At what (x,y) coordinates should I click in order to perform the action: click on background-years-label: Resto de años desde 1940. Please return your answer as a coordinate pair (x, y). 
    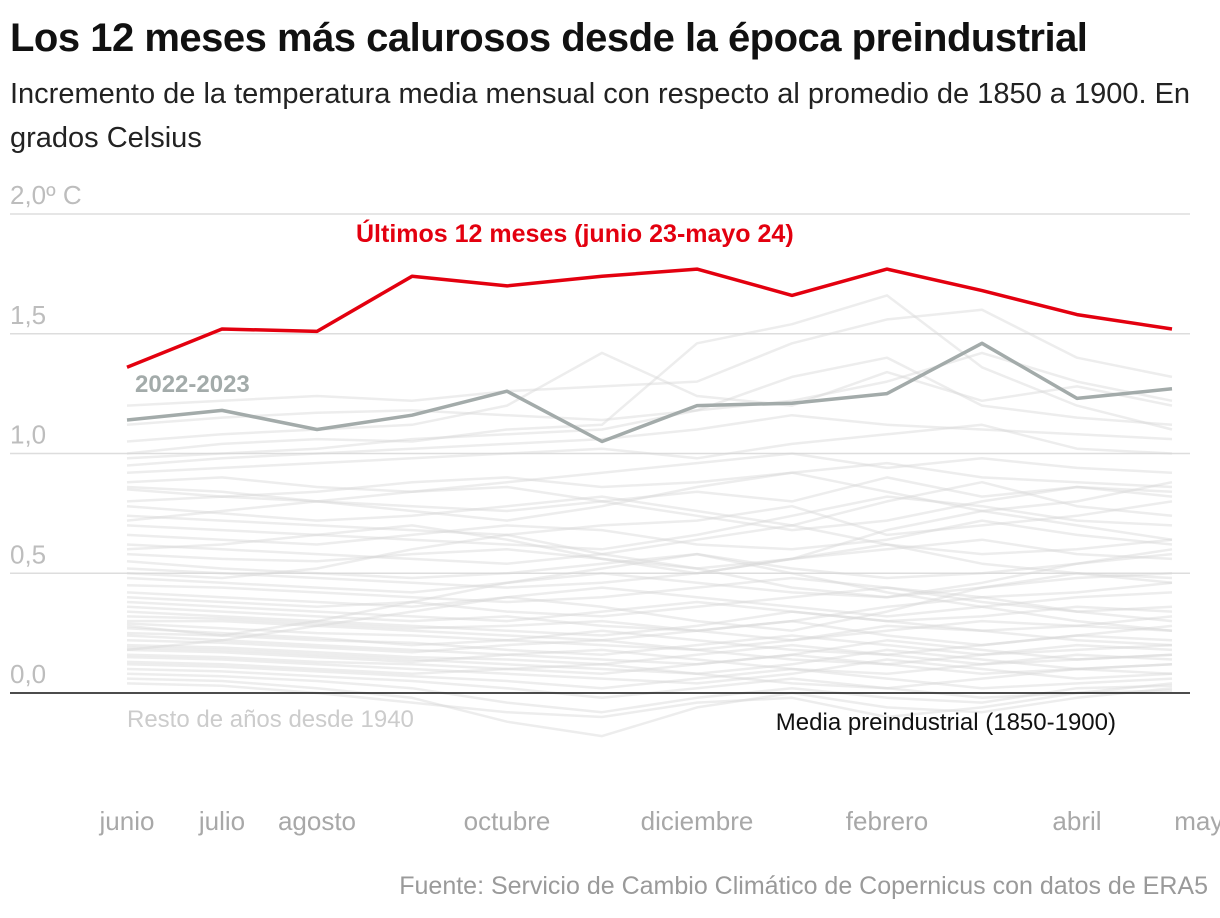
    Looking at the image, I should click on (270, 719).